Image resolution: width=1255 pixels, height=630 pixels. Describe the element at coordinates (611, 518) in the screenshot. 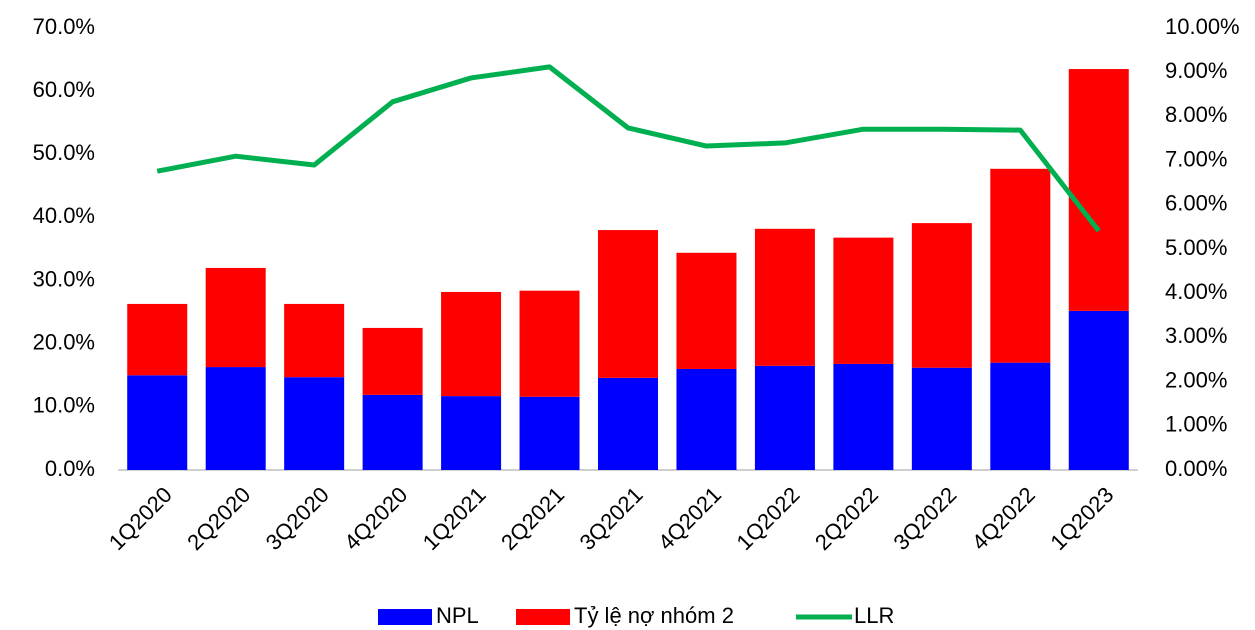

I see `x-tick-label: 3Q2021` at that location.